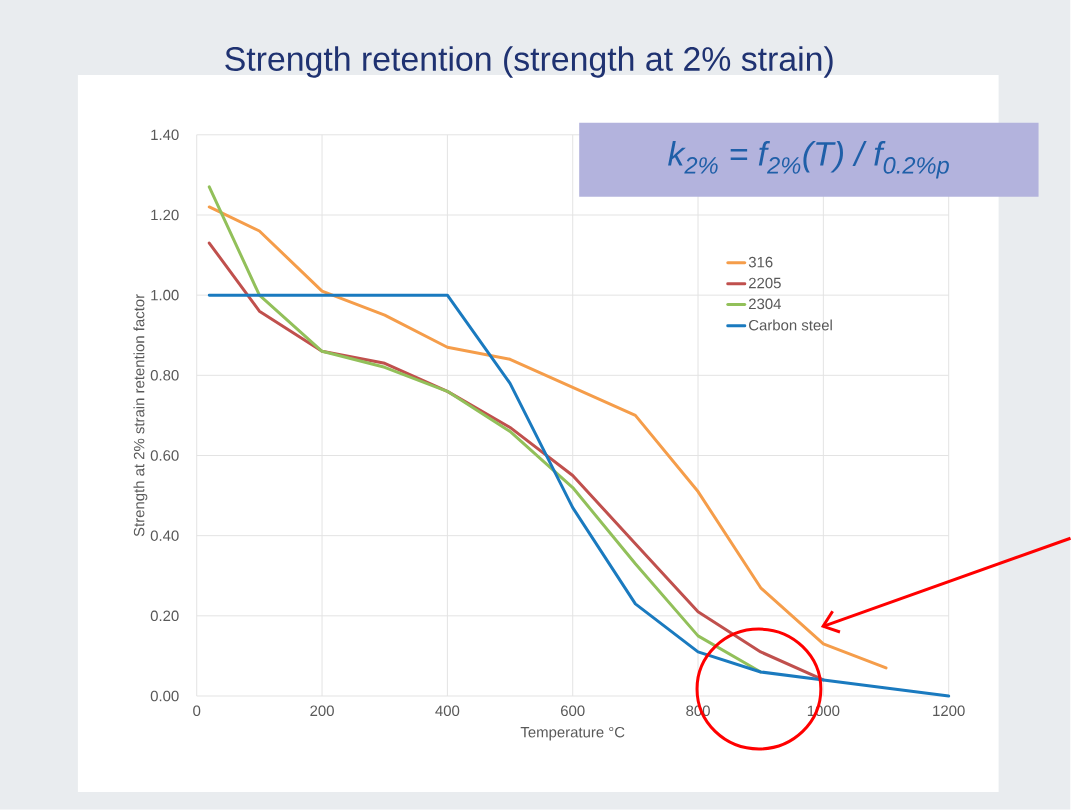 The image size is (1072, 810). I want to click on legend-label: 2205, so click(765, 283).